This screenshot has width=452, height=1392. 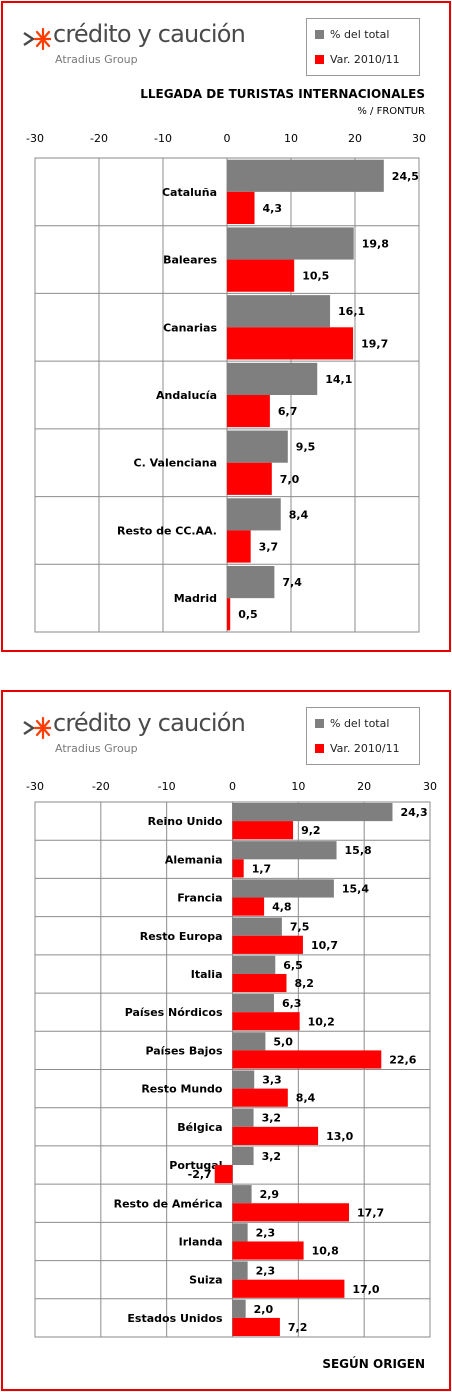 What do you see at coordinates (261, 868) in the screenshot?
I see `data-label: 1,7` at bounding box center [261, 868].